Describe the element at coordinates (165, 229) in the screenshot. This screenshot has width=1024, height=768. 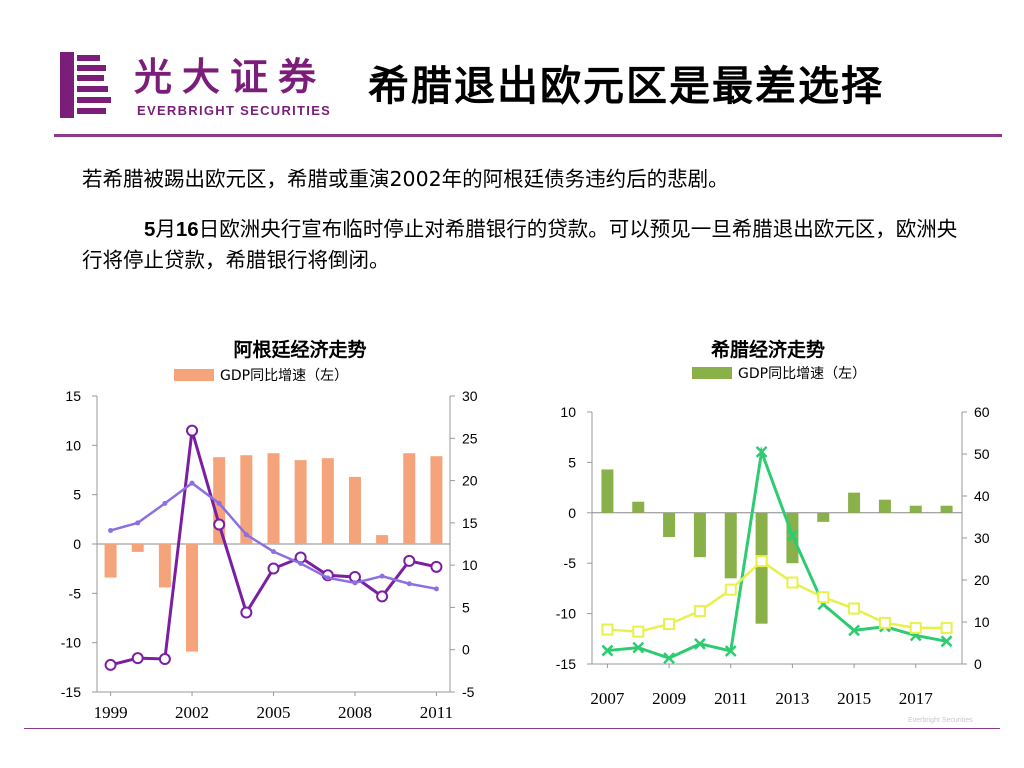
I see `month-char: 月` at that location.